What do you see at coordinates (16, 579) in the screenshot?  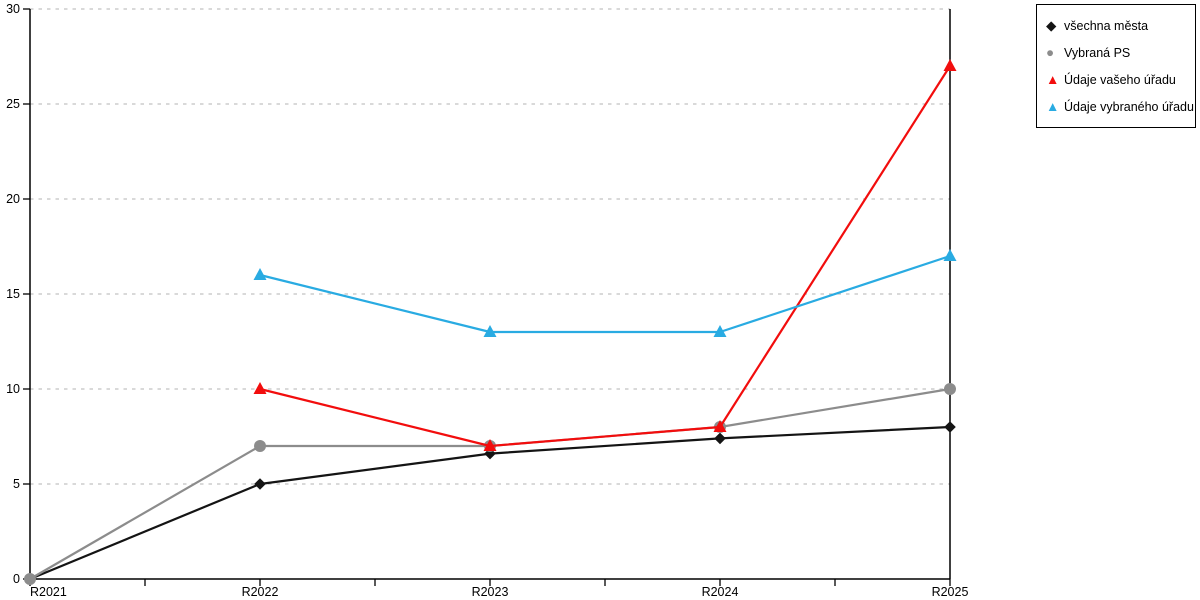 I see `svg-text: 0` at bounding box center [16, 579].